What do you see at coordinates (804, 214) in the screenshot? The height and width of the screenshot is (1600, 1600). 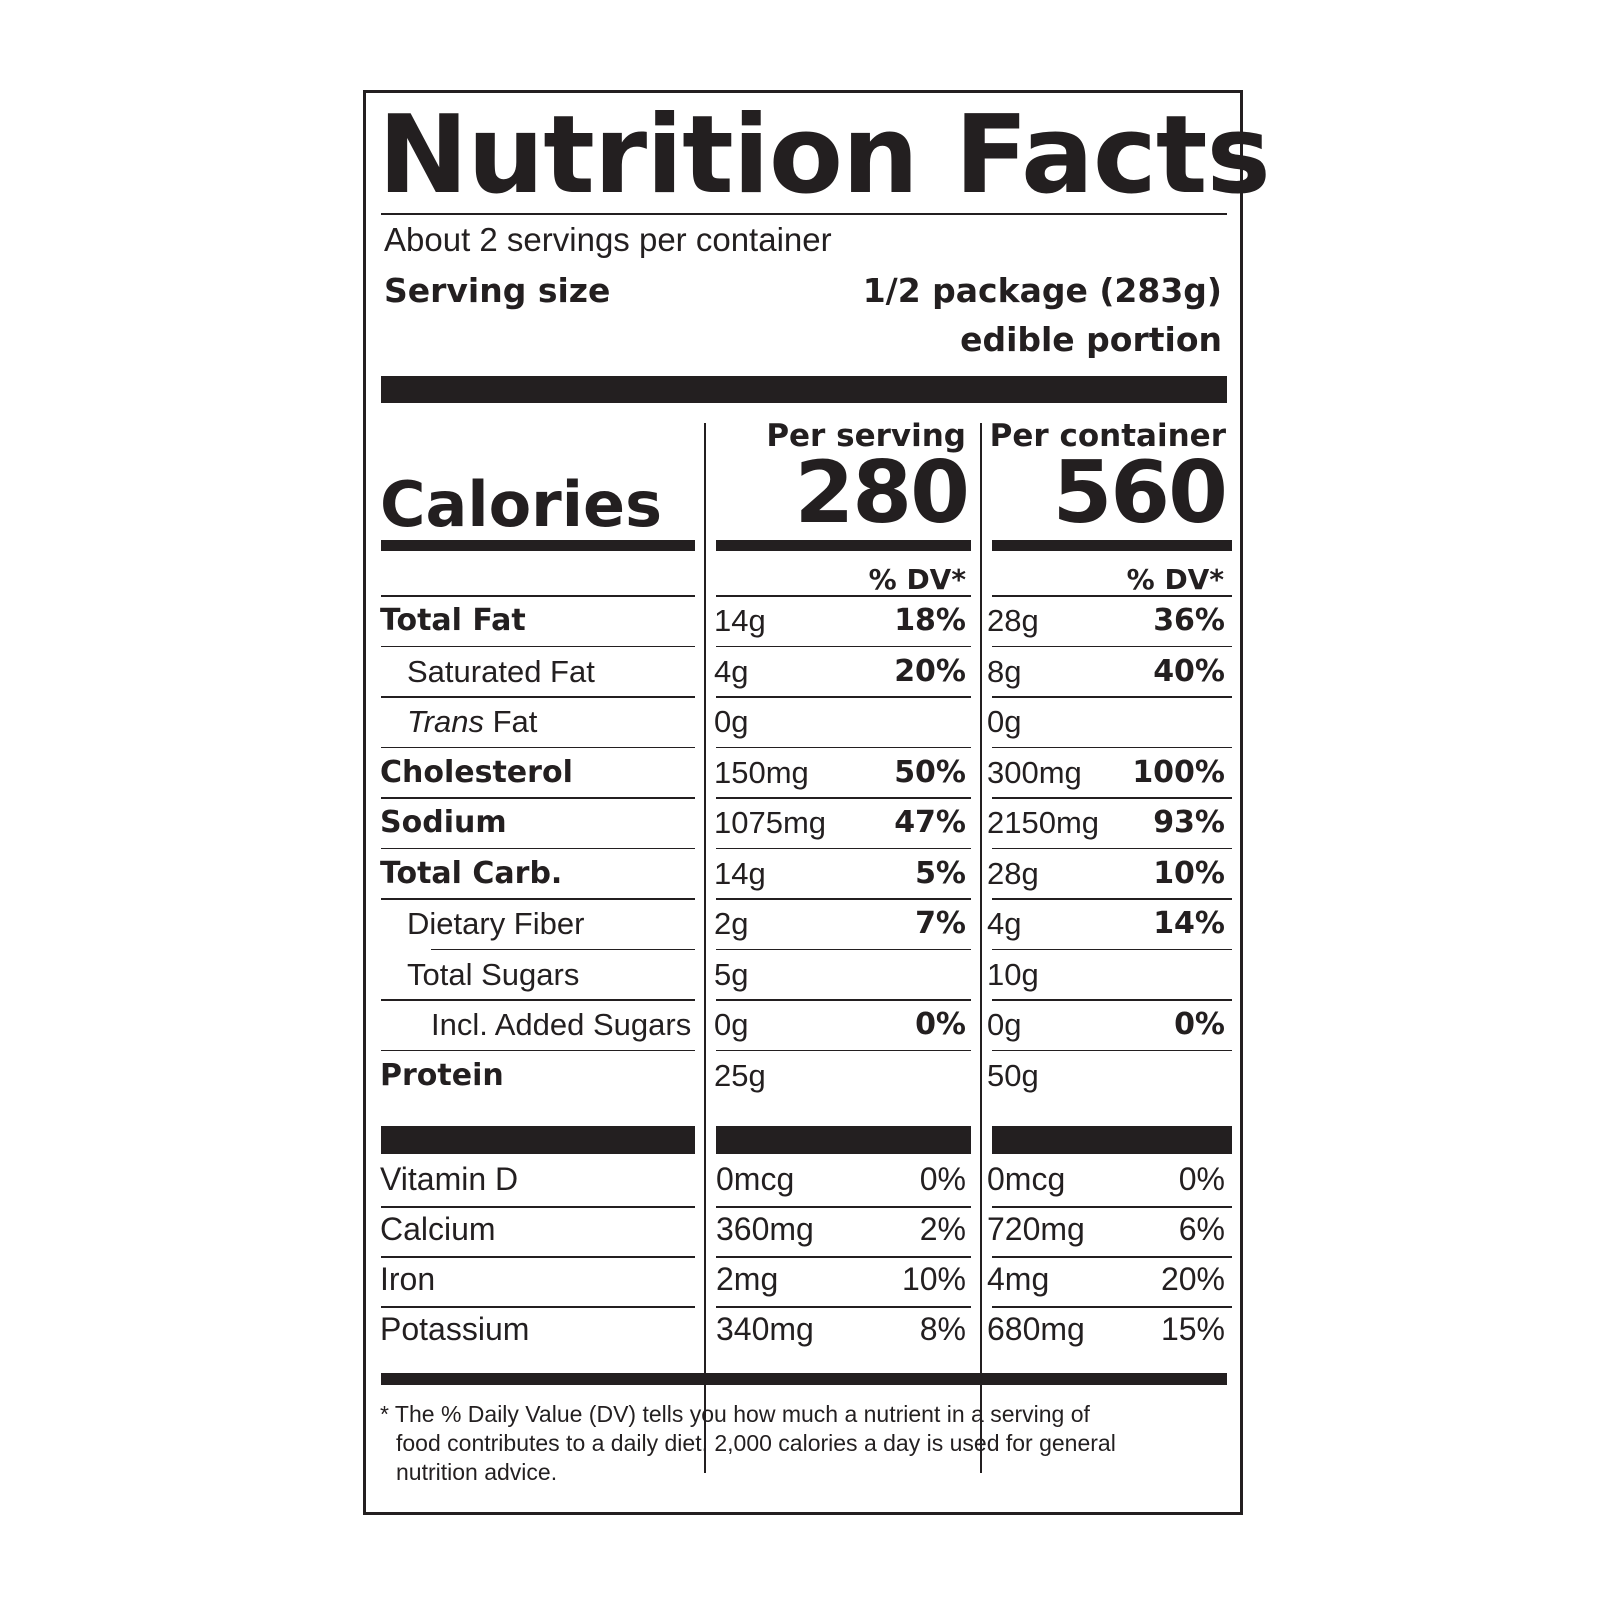 I see `divider` at bounding box center [804, 214].